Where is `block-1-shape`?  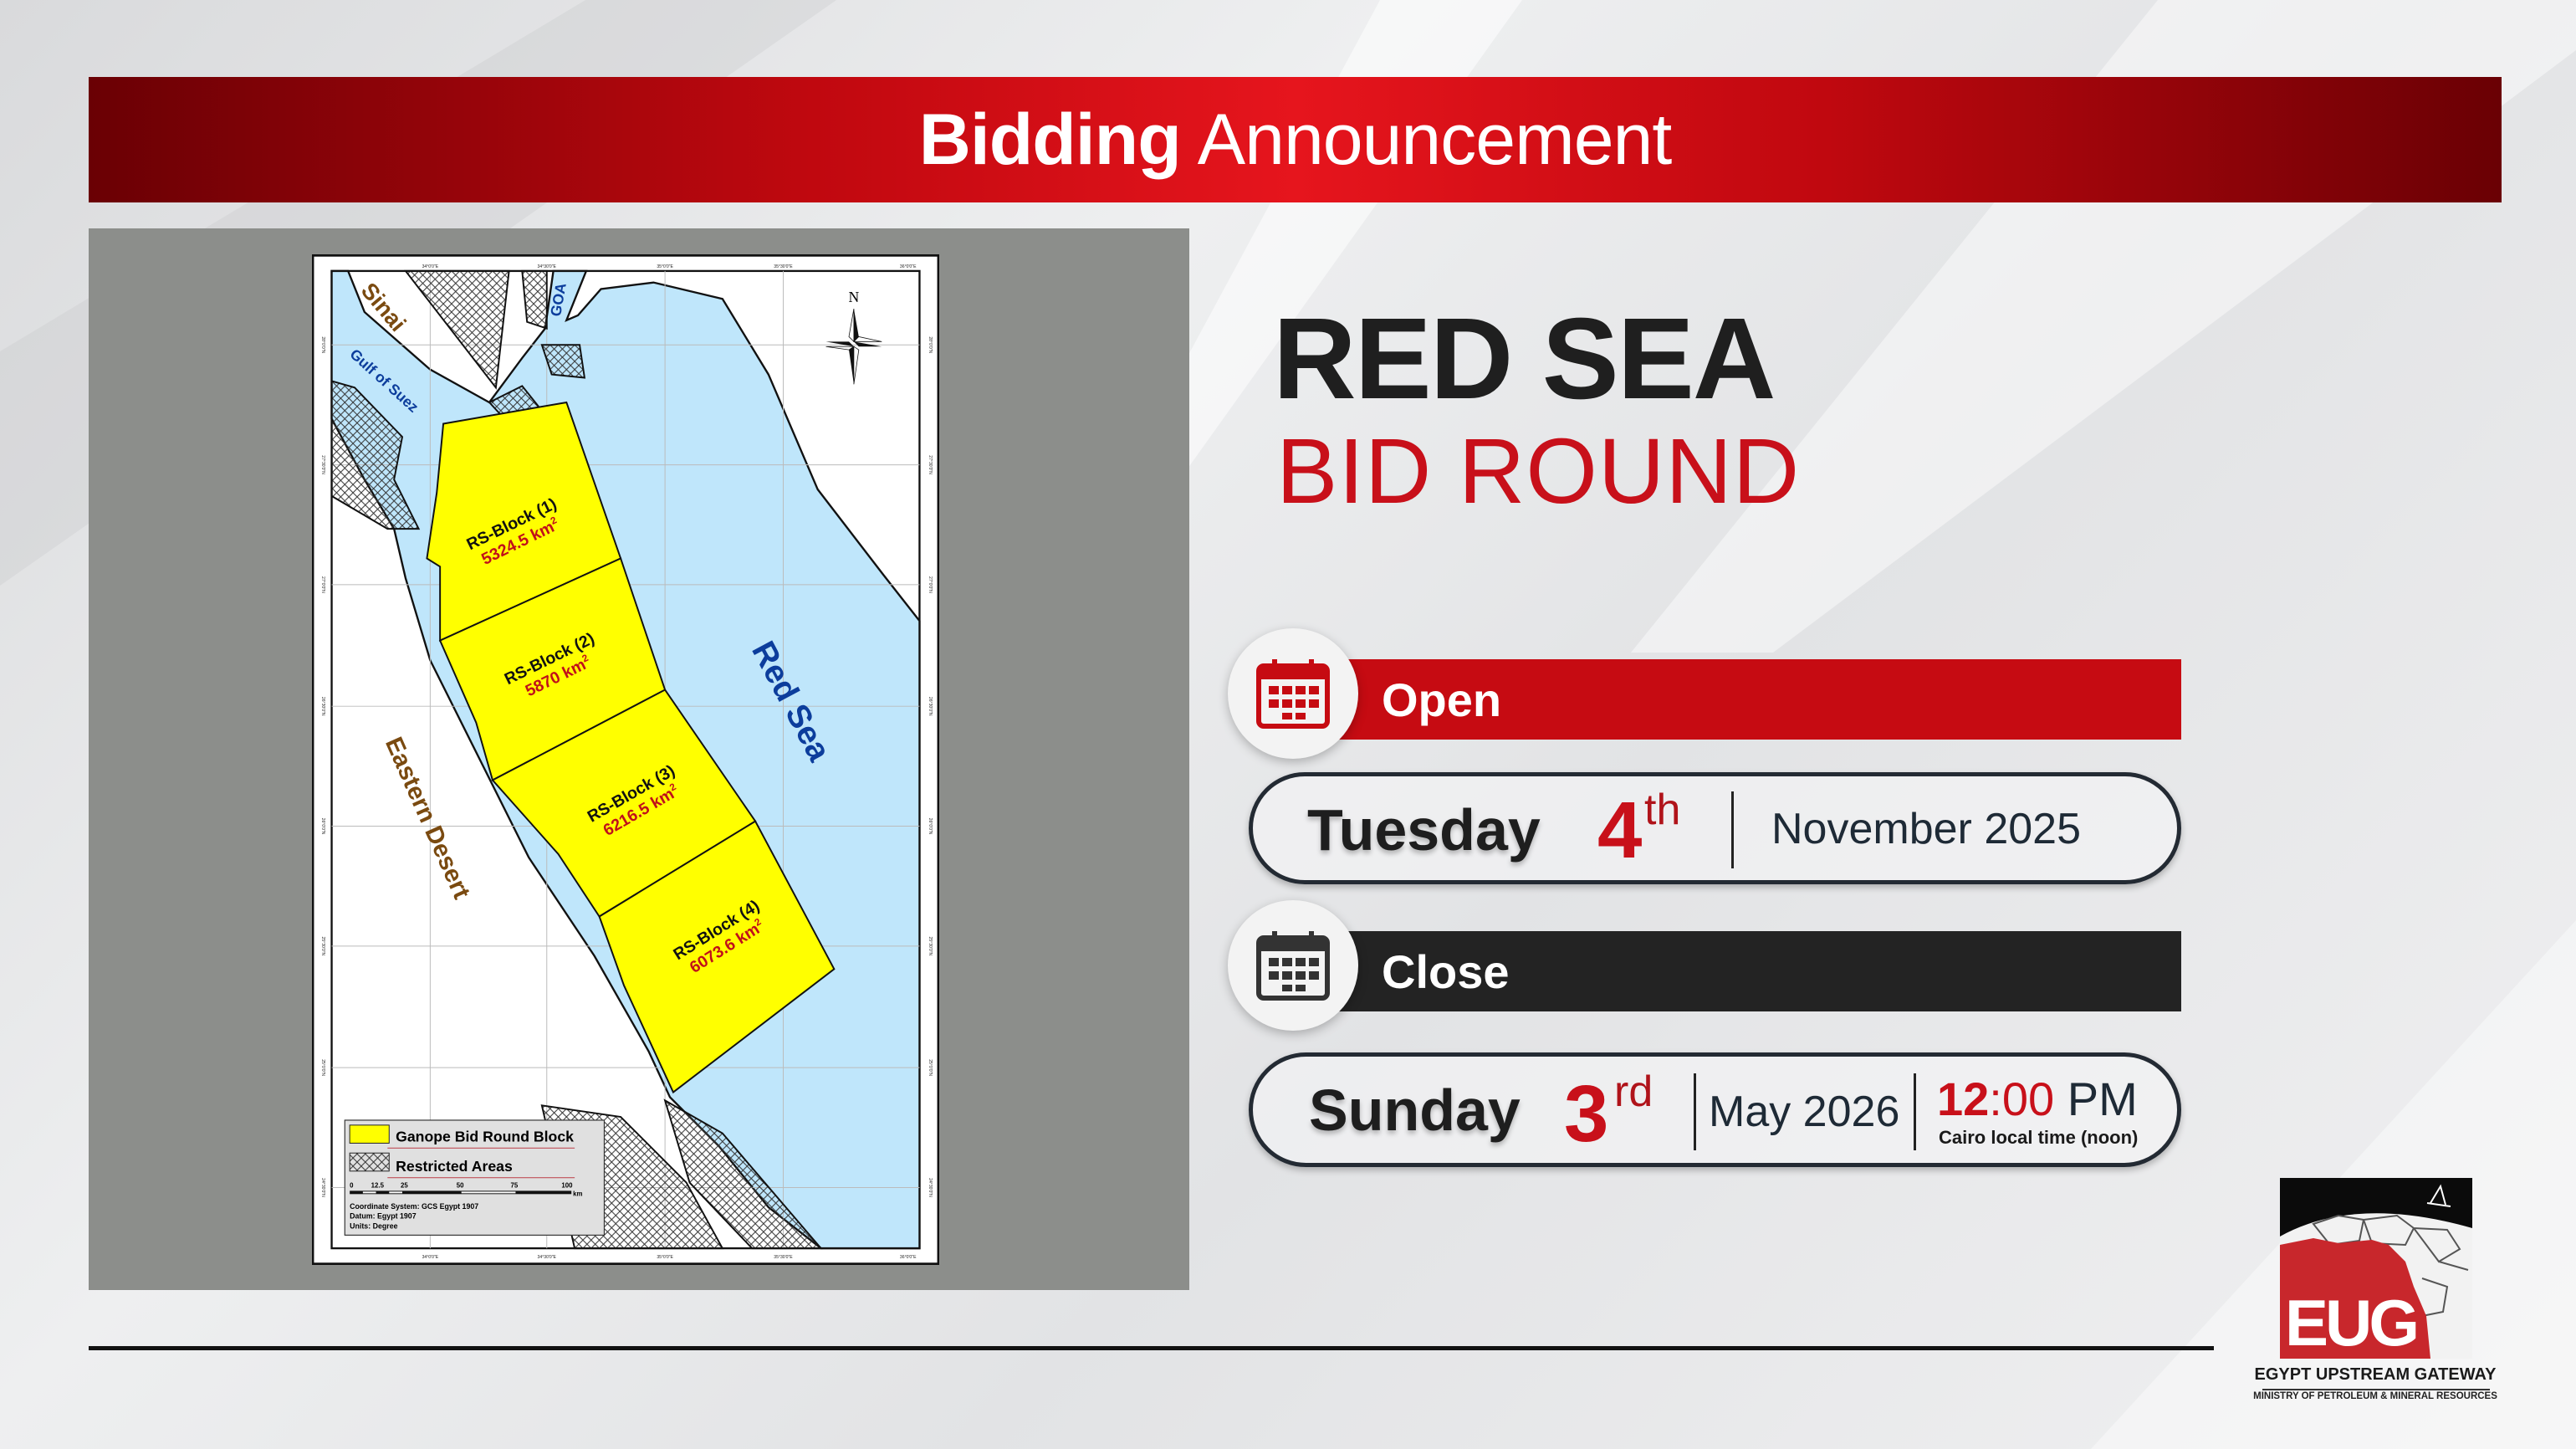
block-1-shape is located at coordinates (524, 522).